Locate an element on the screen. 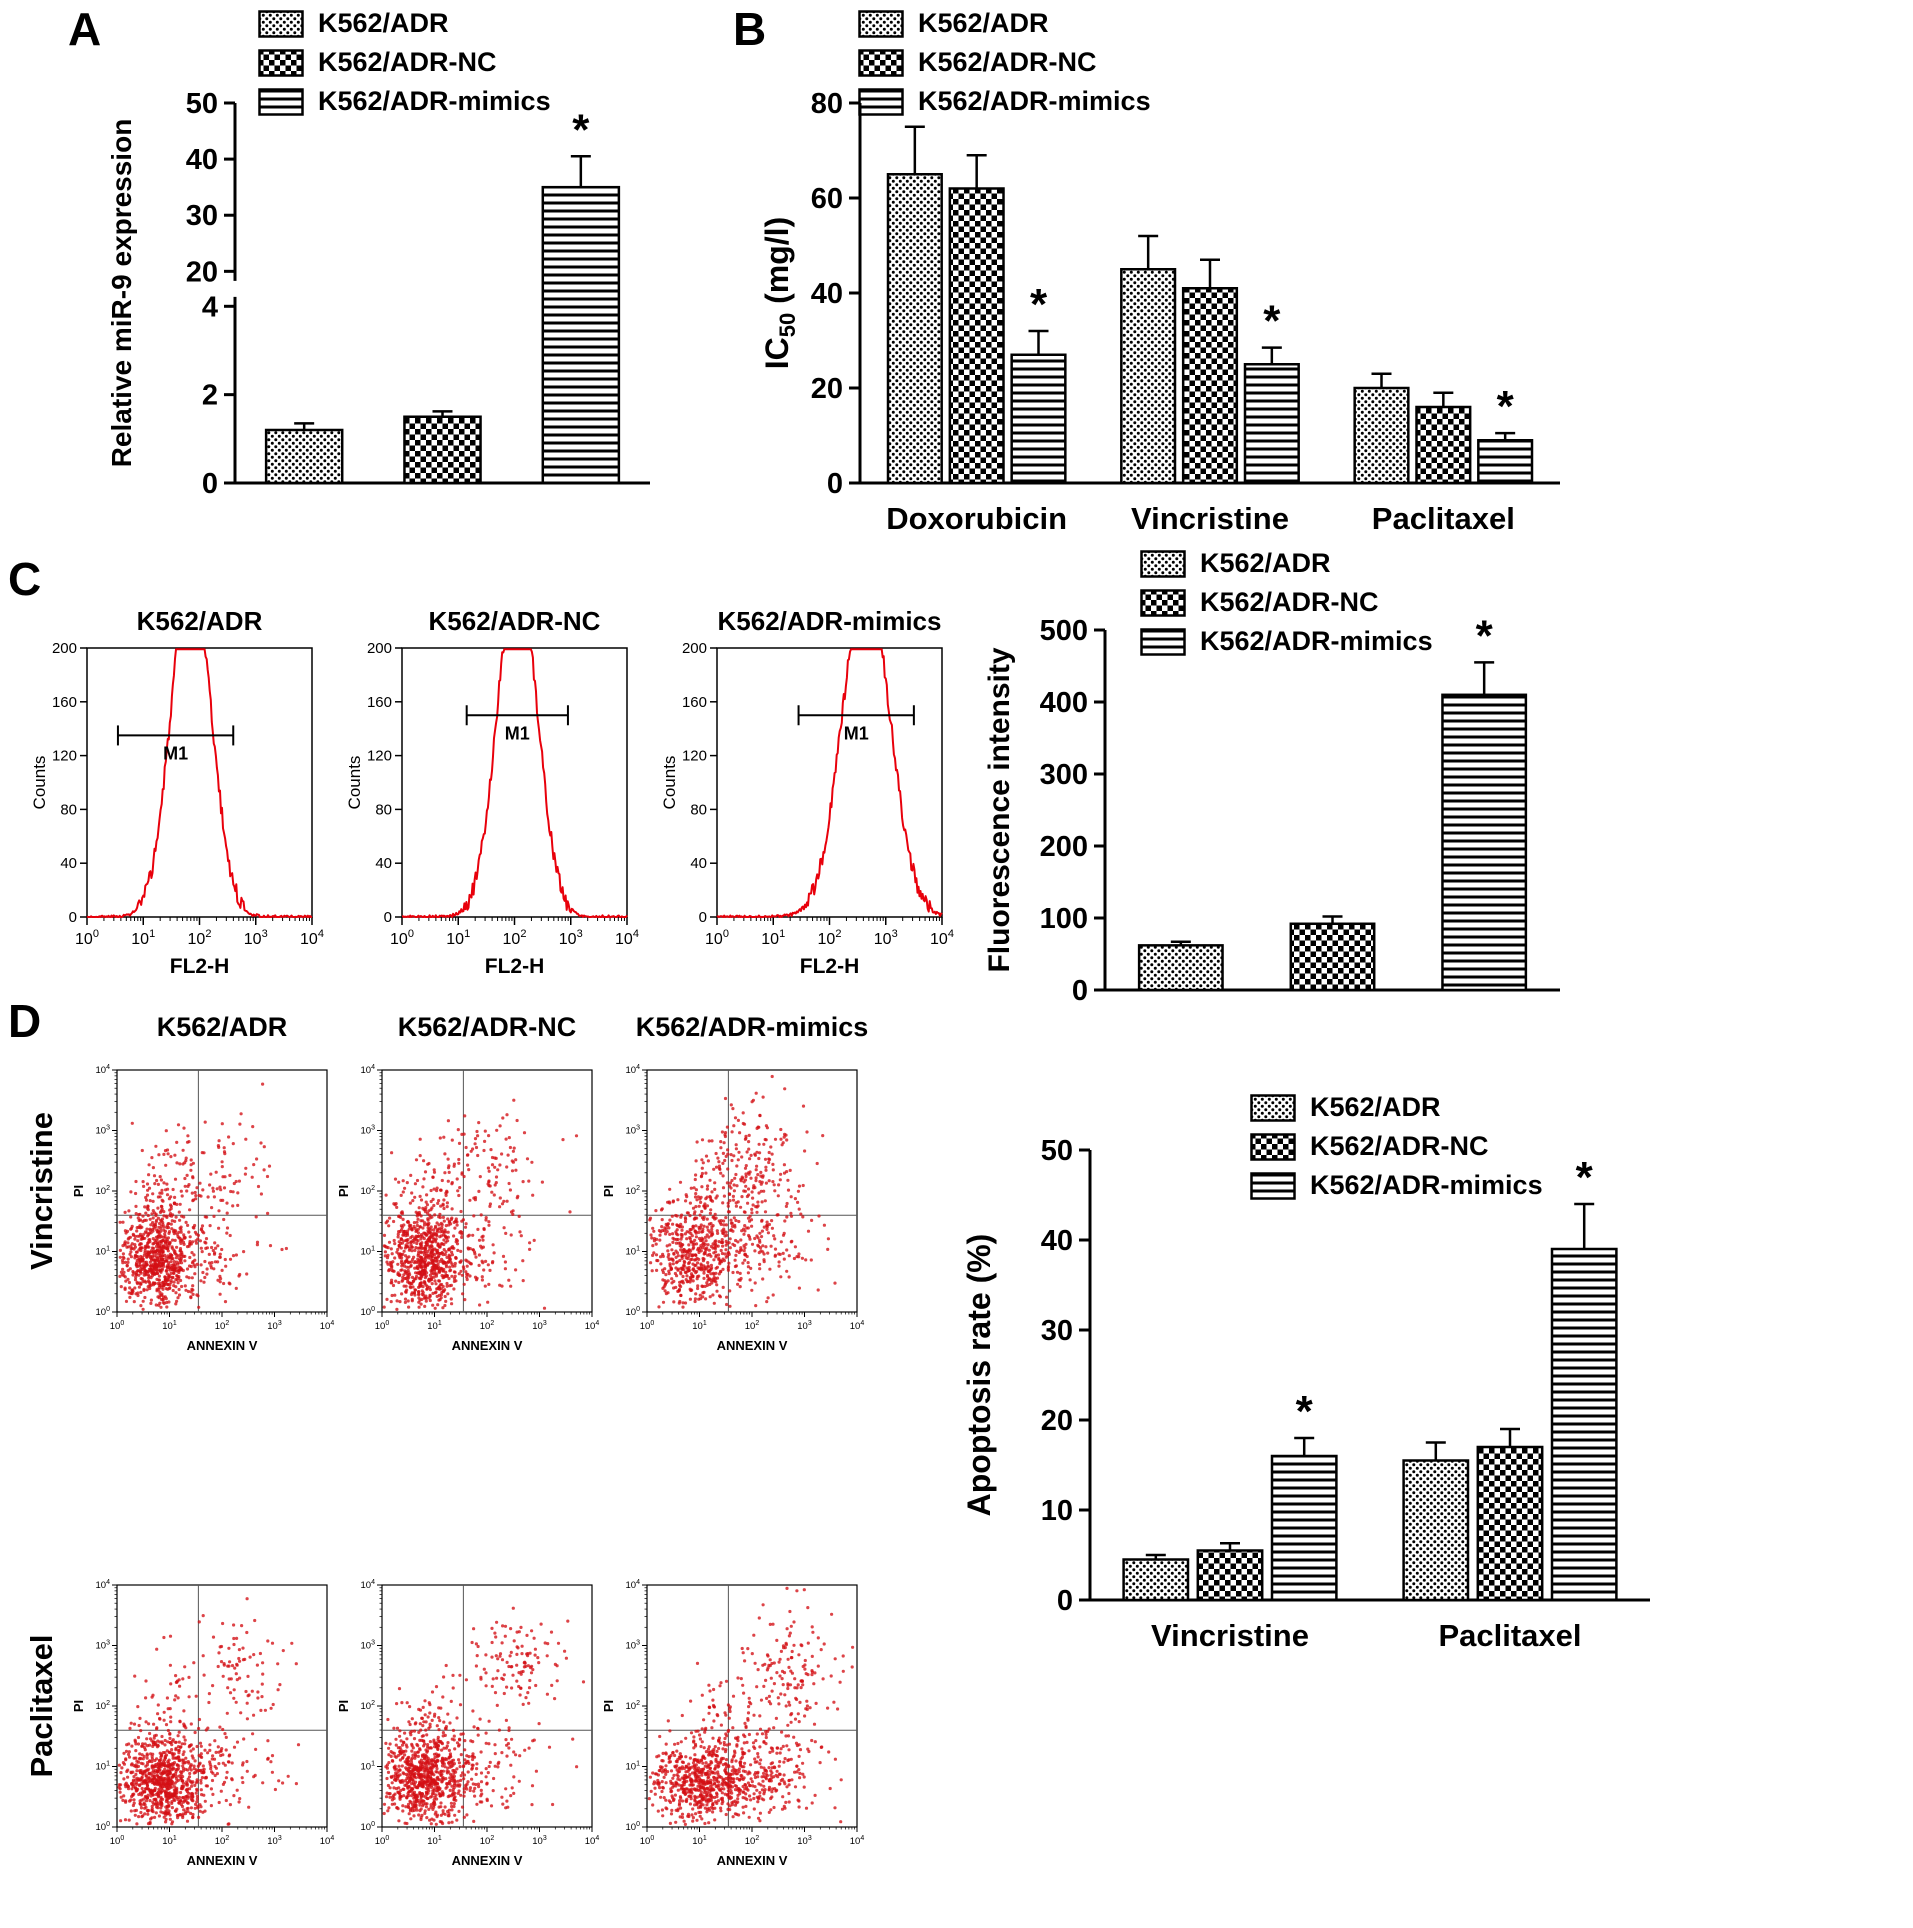 The image size is (1913, 1928). bar-chart-mir9-expression: 0 2 420 30 40 50 Relative miR-9 expression * is located at coordinates (378, 294).